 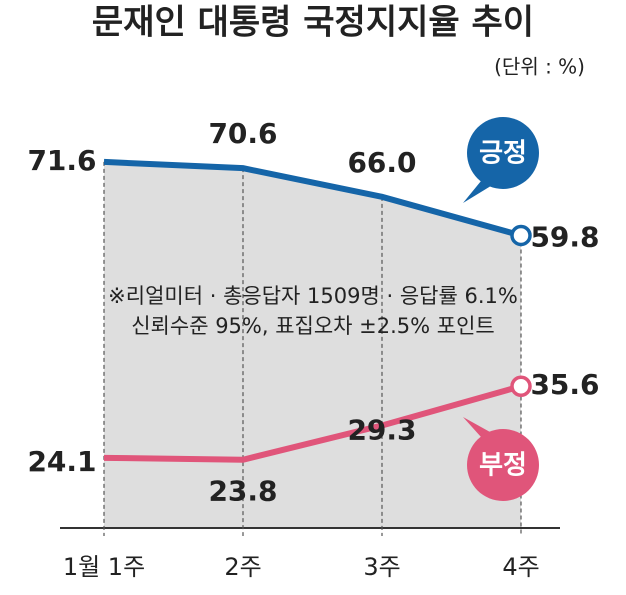 I want to click on legend-label: 부정, so click(x=503, y=466).